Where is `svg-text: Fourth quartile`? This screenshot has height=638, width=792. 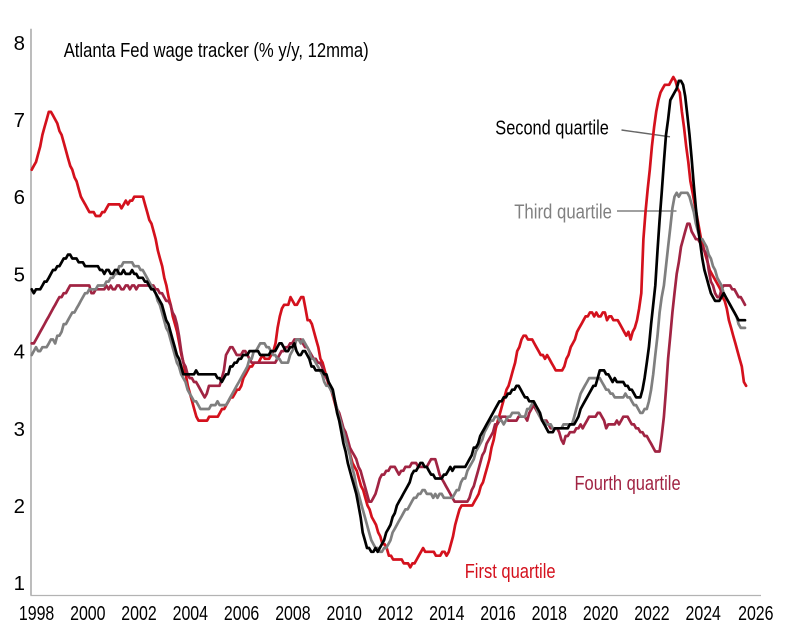
svg-text: Fourth quartile is located at coordinates (628, 484).